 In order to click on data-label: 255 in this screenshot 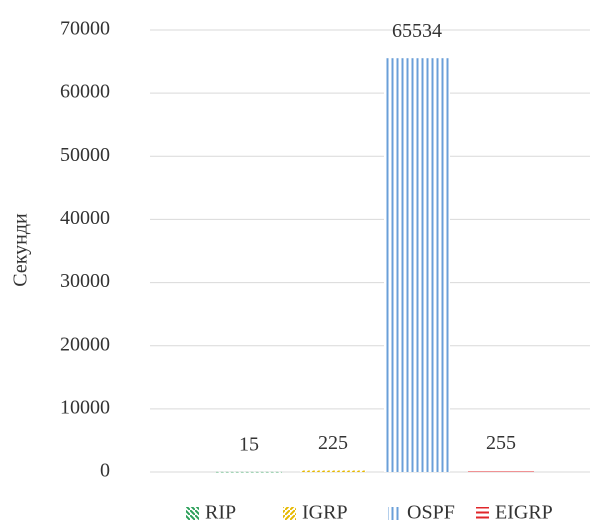, I will do `click(501, 443)`.